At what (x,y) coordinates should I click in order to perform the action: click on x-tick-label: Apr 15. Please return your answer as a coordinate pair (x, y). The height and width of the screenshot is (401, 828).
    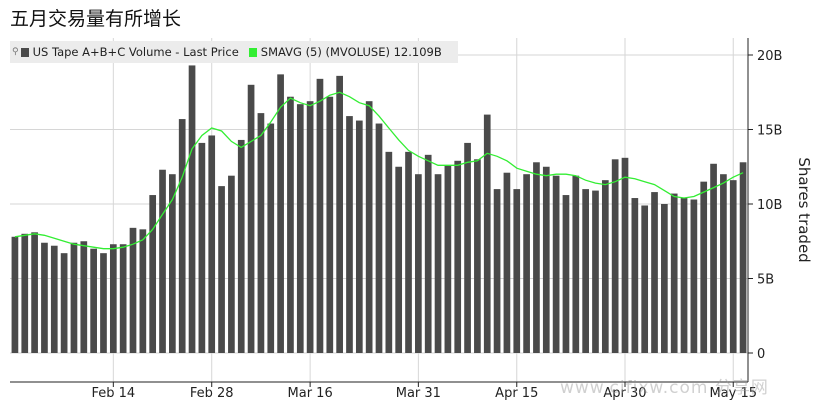
    Looking at the image, I should click on (516, 393).